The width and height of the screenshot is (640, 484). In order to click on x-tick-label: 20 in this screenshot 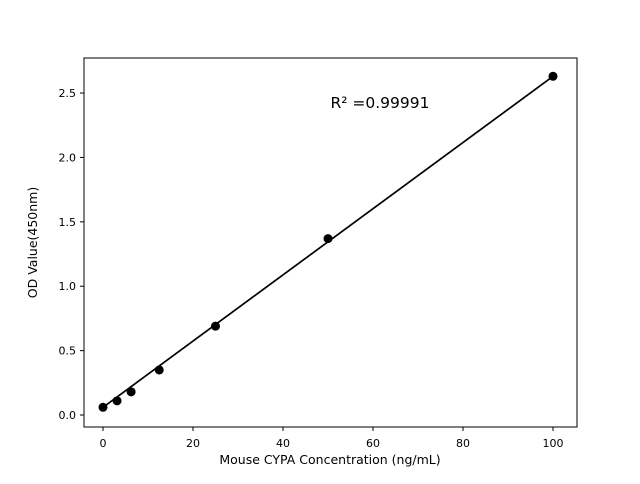, I will do `click(193, 443)`.